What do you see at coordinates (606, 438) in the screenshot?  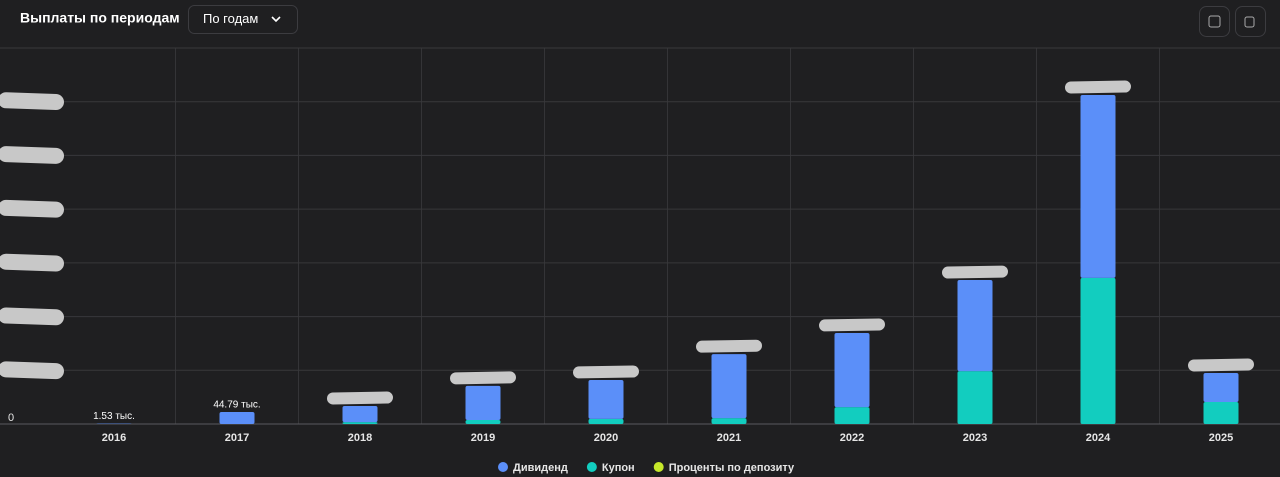 I see `x-tick-label: 2020` at bounding box center [606, 438].